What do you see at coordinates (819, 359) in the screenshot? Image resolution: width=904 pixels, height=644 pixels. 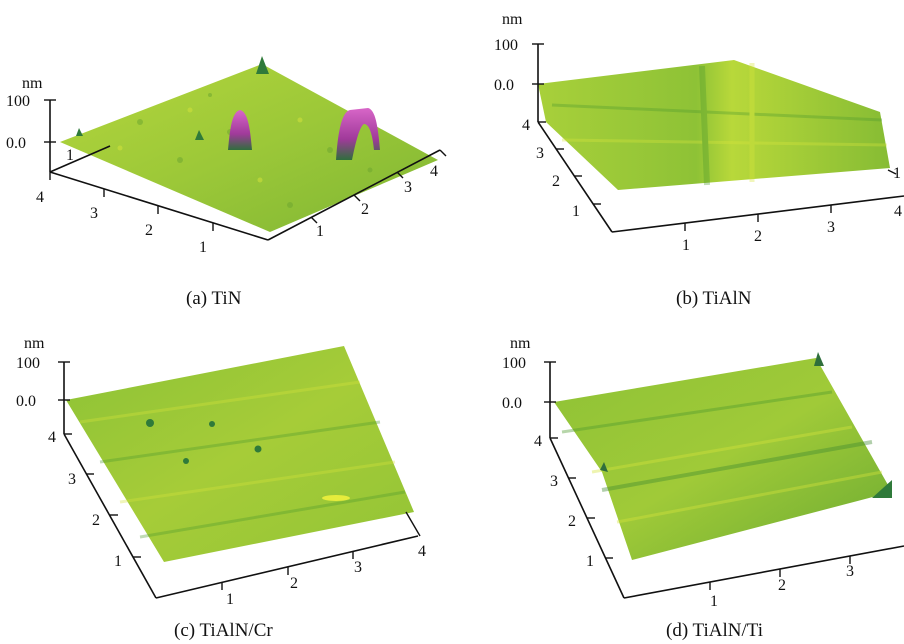 I see `surface-spike` at bounding box center [819, 359].